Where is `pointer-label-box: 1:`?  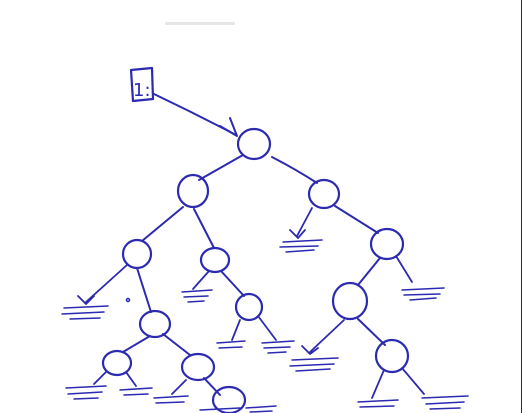
pointer-label-box: 1: is located at coordinates (142, 84).